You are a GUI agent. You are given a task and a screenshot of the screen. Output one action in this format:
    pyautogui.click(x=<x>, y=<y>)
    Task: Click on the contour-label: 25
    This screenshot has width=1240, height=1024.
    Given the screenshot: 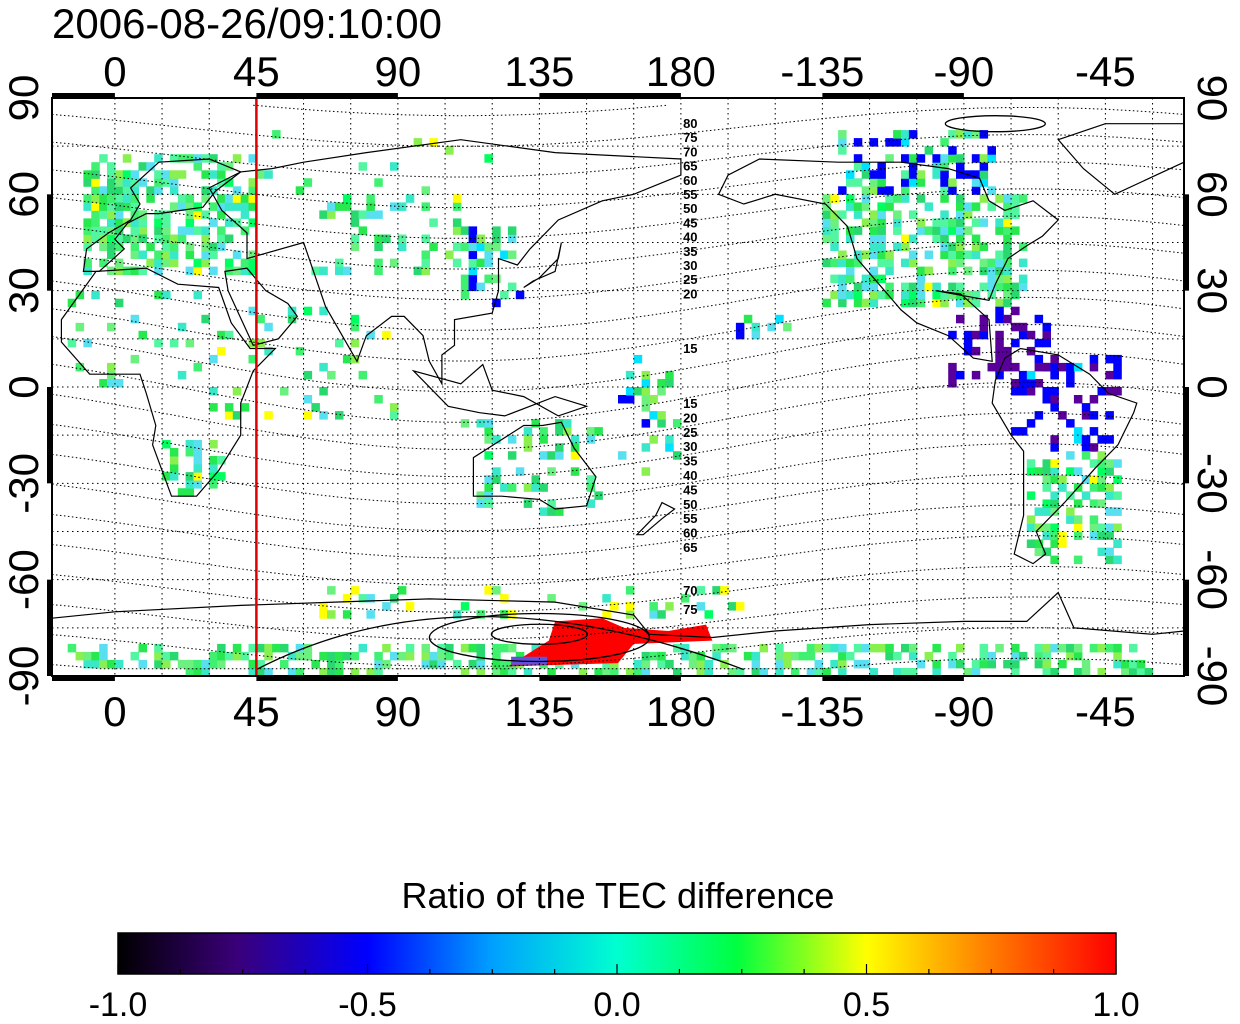 What is the action you would take?
    pyautogui.click(x=690, y=279)
    